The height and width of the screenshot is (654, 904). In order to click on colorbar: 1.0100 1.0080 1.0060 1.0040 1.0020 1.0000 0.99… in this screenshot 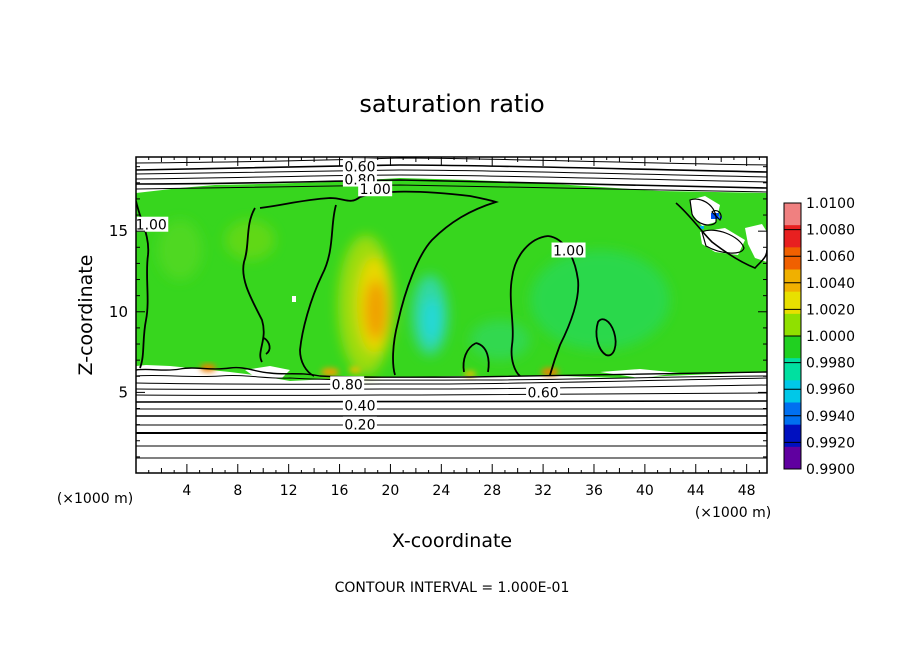, I will do `click(819, 337)`.